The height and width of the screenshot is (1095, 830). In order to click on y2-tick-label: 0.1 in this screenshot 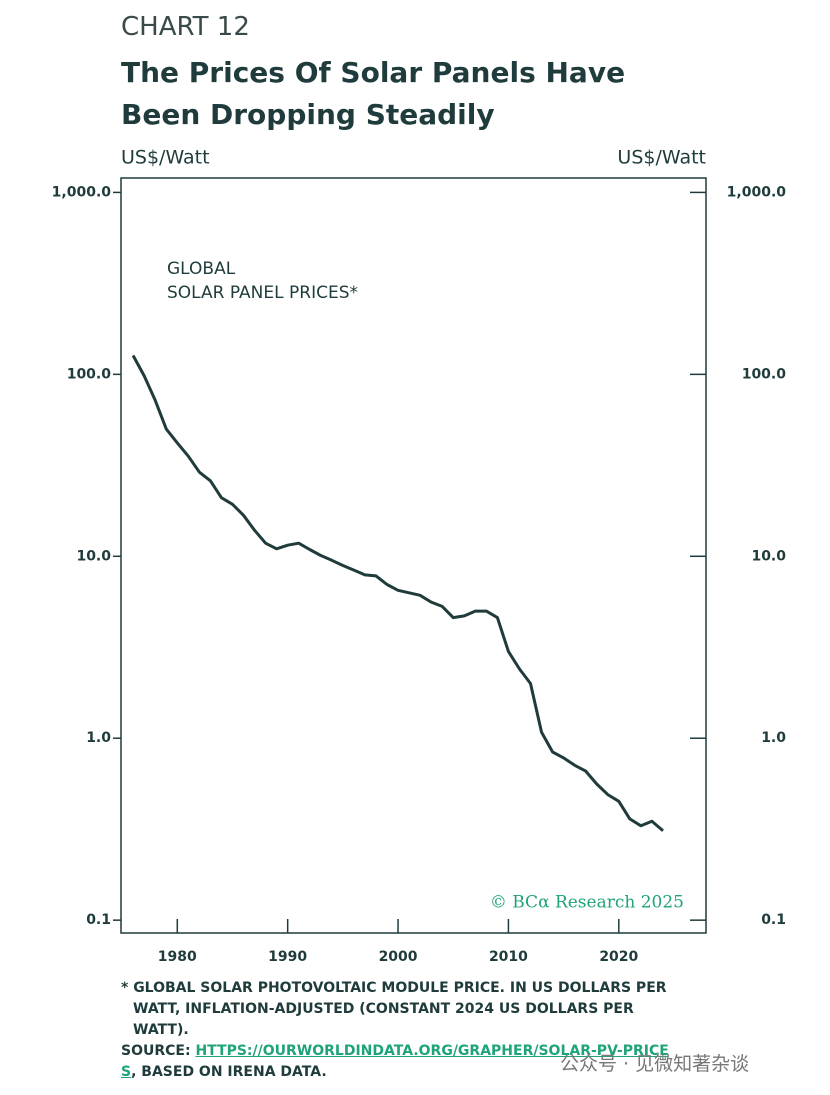, I will do `click(773, 920)`.